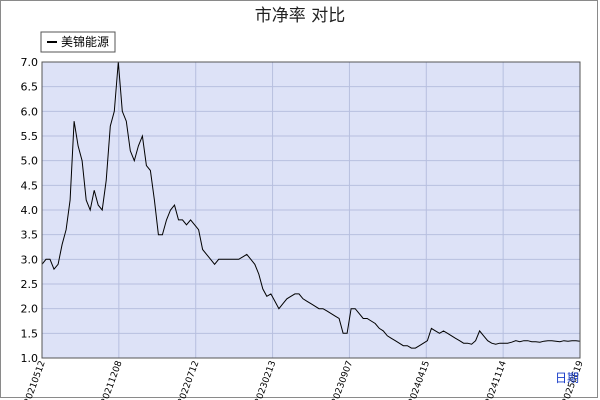 The width and height of the screenshot is (600, 400). Describe the element at coordinates (300, 16) in the screenshot. I see `chart-title: 市净率 对比` at that location.